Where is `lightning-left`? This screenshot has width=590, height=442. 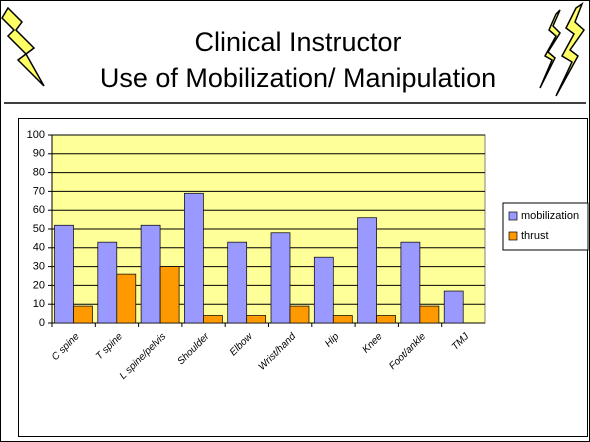
lightning-left is located at coordinates (23, 46).